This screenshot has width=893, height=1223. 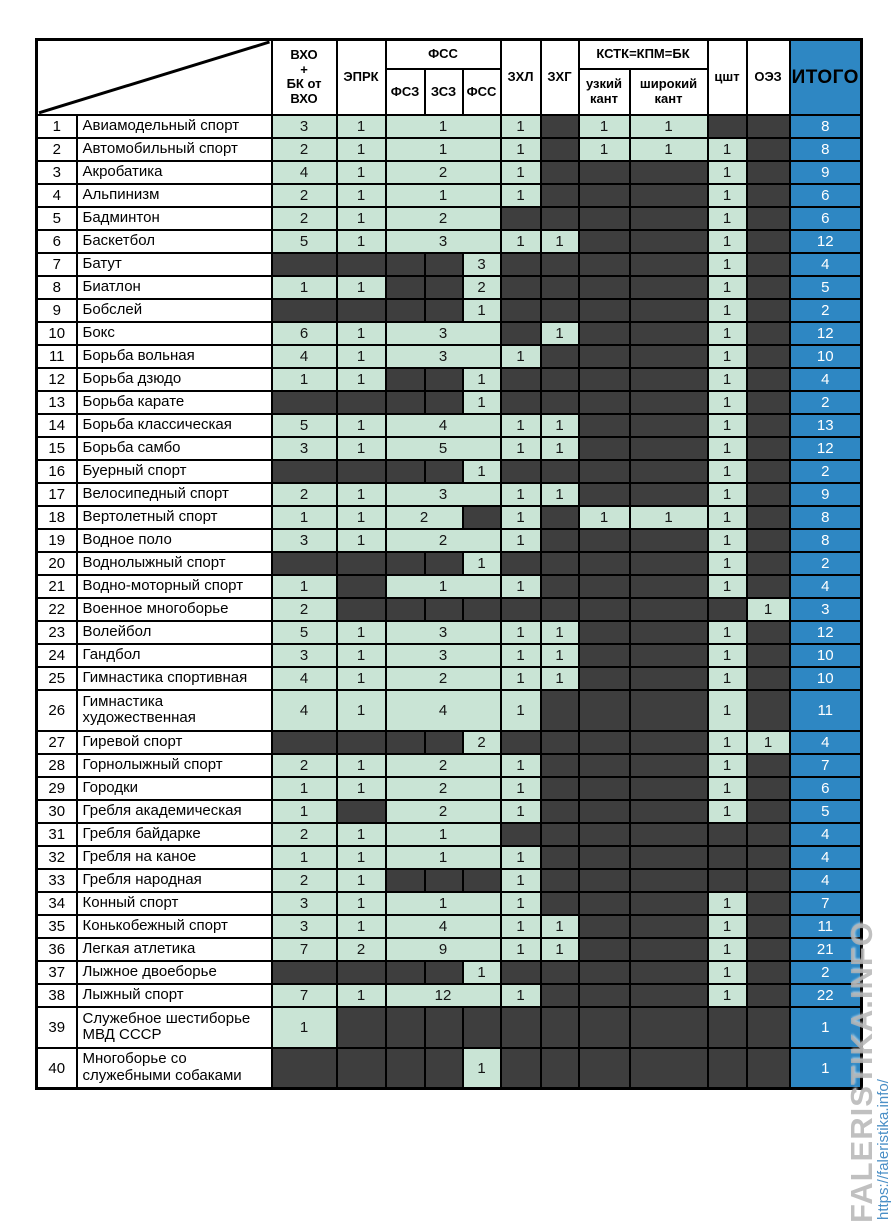 I want to click on cell-fss-merged: 3, so click(x=443, y=494).